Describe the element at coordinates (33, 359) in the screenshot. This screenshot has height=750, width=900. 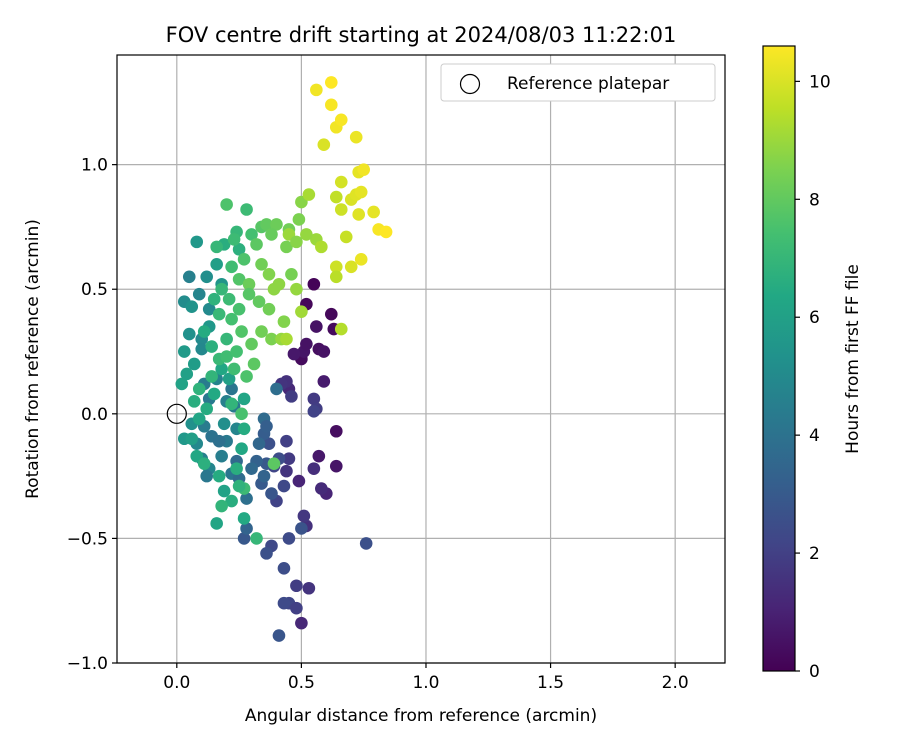
I see `y-axis-label: Rotation from reference (arcmin)` at that location.